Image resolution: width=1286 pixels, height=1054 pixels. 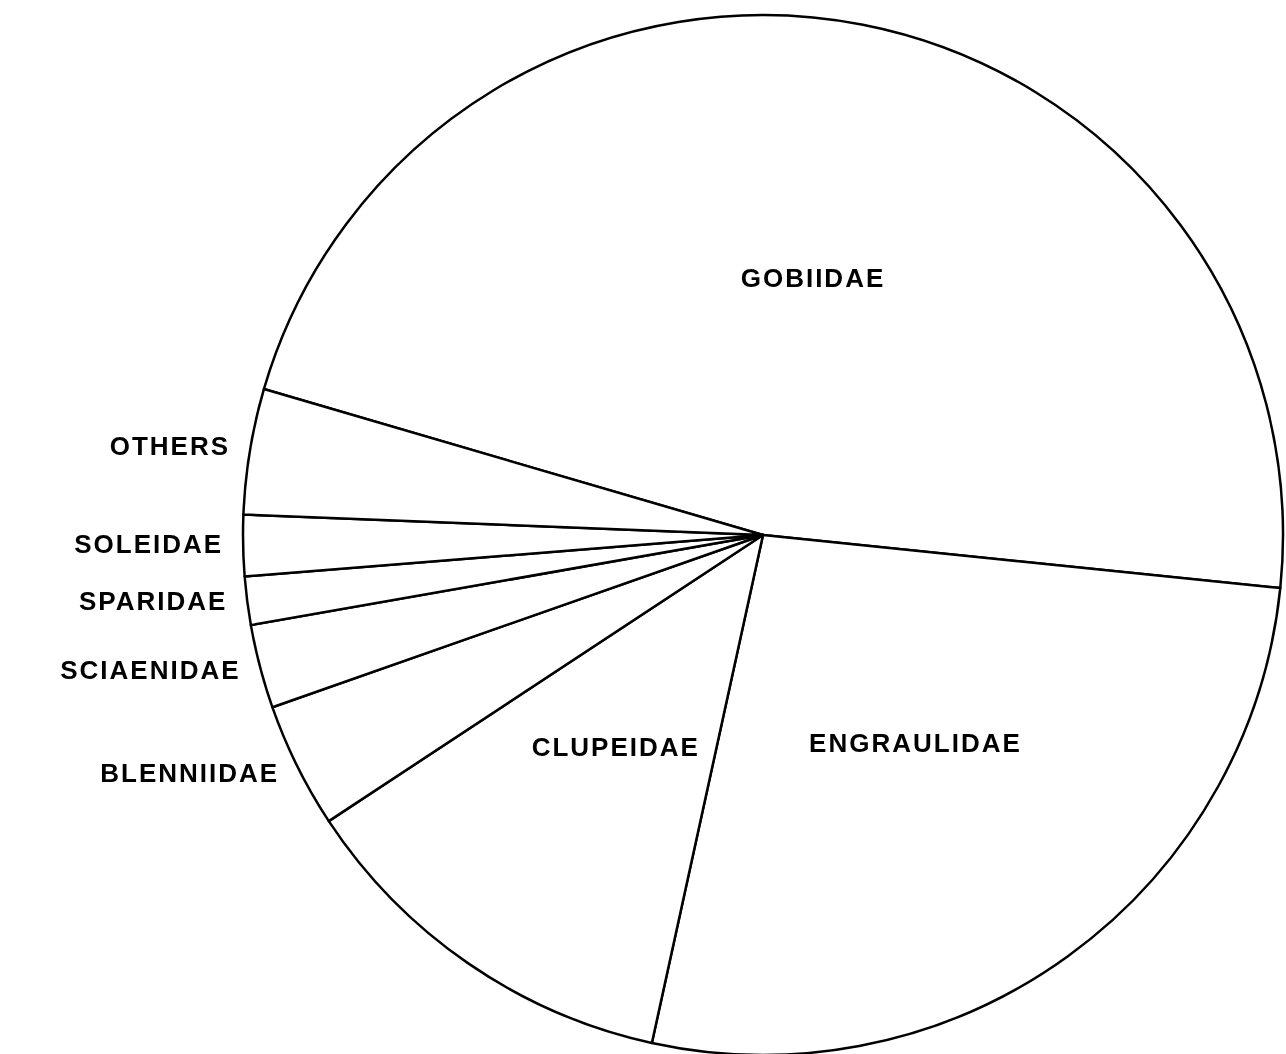 I want to click on slice-label: GOBIIDAE, so click(x=813, y=277).